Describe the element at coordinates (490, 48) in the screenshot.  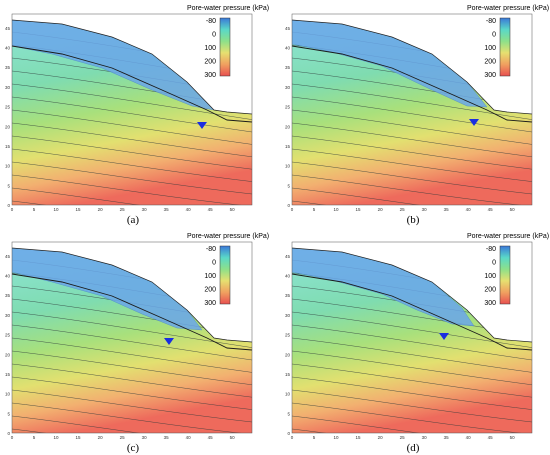
I see `legend-value: 100` at that location.